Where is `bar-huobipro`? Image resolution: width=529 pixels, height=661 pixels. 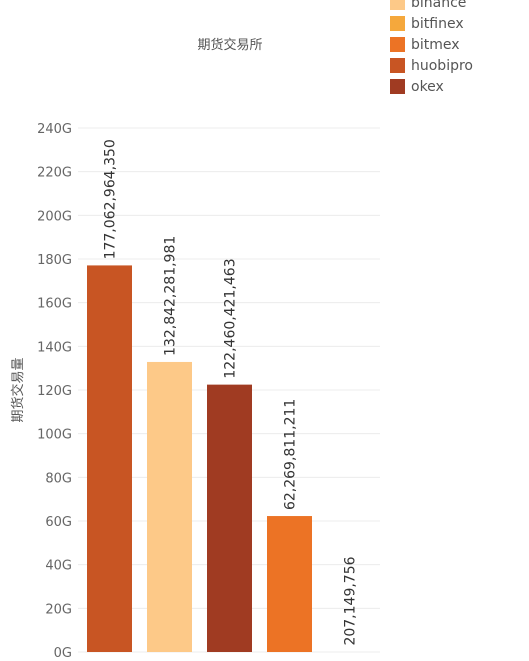
bar-huobipro is located at coordinates (109, 458).